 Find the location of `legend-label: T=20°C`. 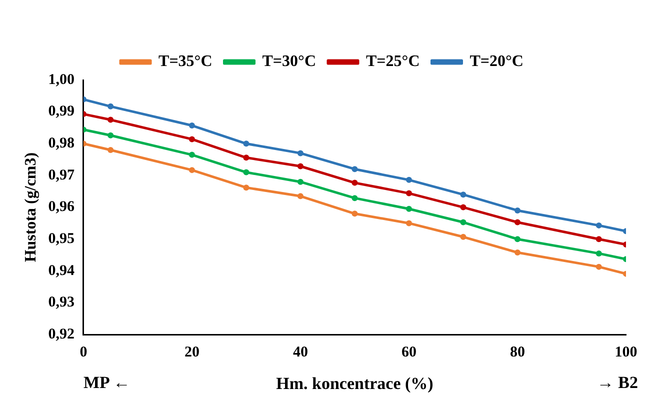

legend-label: T=20°C is located at coordinates (497, 61).